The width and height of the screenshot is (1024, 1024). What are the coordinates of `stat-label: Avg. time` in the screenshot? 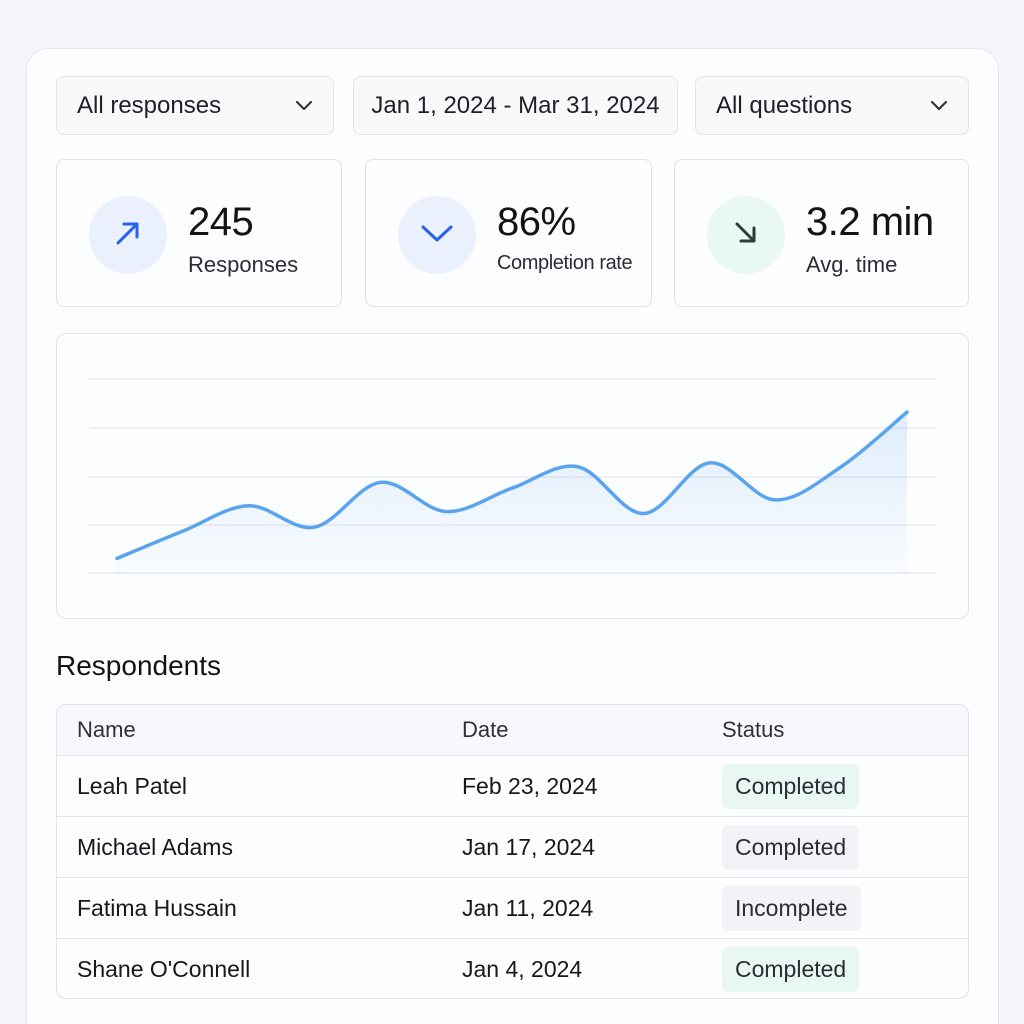 It's located at (852, 264).